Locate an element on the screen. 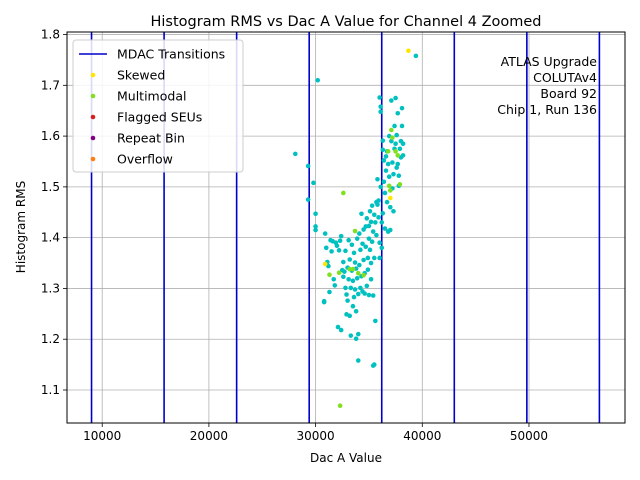 The image size is (640, 480). y-tick-label: 1.7 is located at coordinates (50, 85).